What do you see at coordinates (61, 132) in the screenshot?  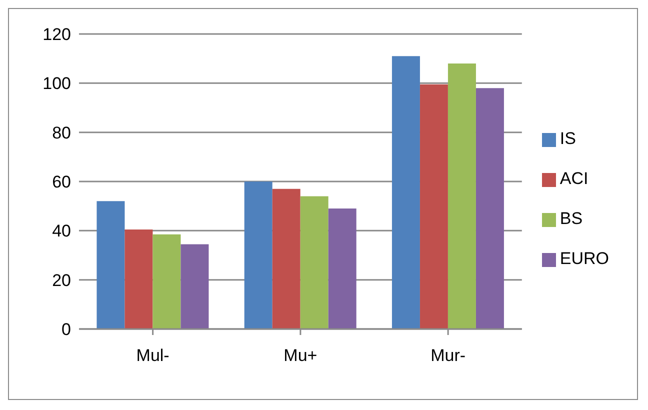 I see `y-tick-label: 80` at bounding box center [61, 132].